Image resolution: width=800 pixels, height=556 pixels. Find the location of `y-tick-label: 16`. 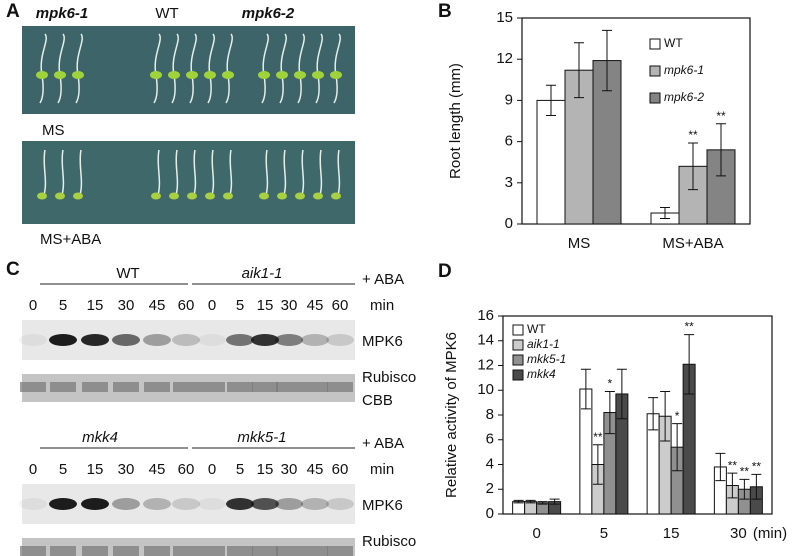

y-tick-label: 16 is located at coordinates (485, 315).